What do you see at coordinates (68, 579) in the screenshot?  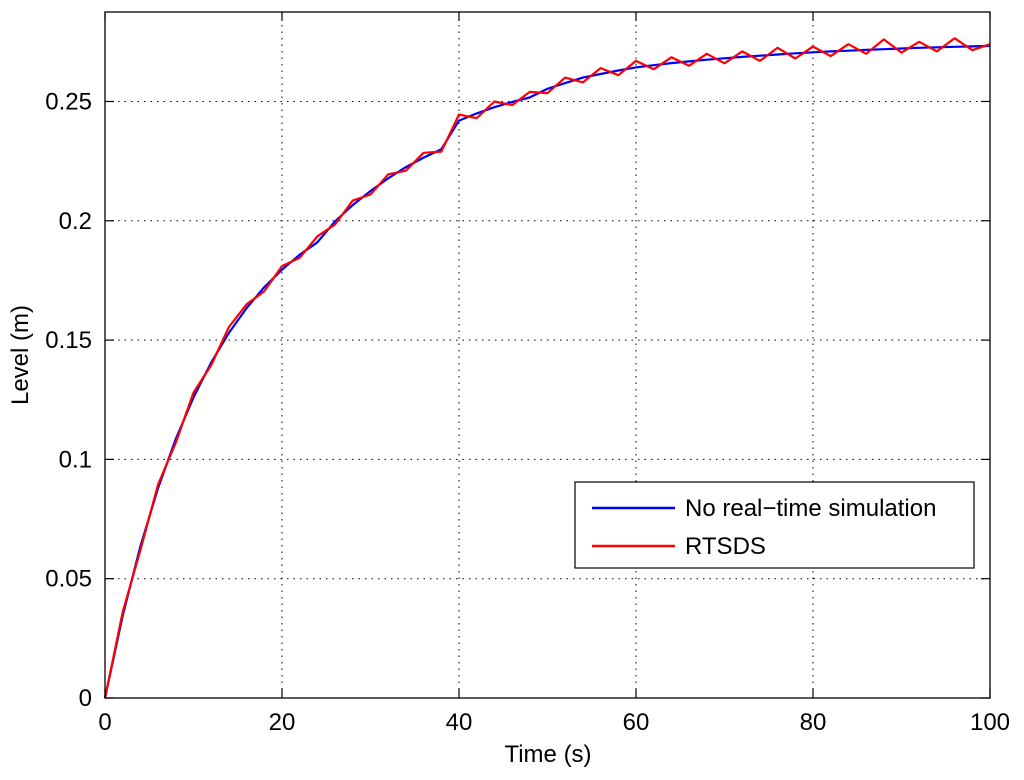 I see `y-tick-label: 0.05` at bounding box center [68, 579].